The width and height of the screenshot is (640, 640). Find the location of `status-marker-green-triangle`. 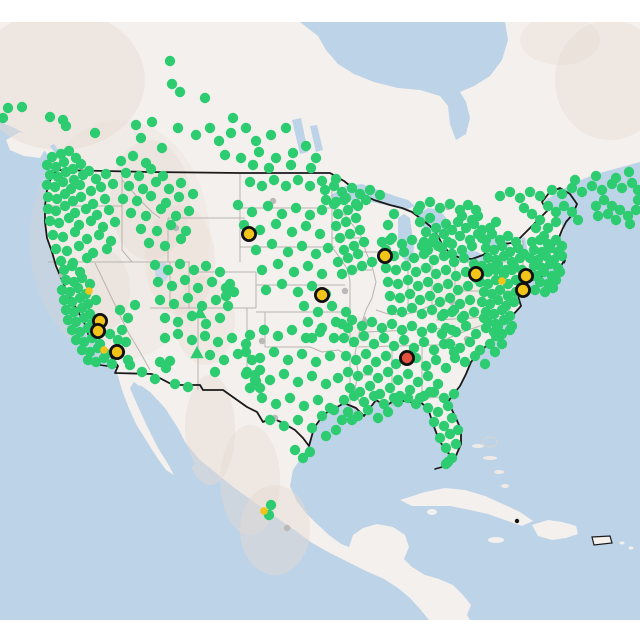

status-marker-green-triangle is located at coordinates (197, 352).